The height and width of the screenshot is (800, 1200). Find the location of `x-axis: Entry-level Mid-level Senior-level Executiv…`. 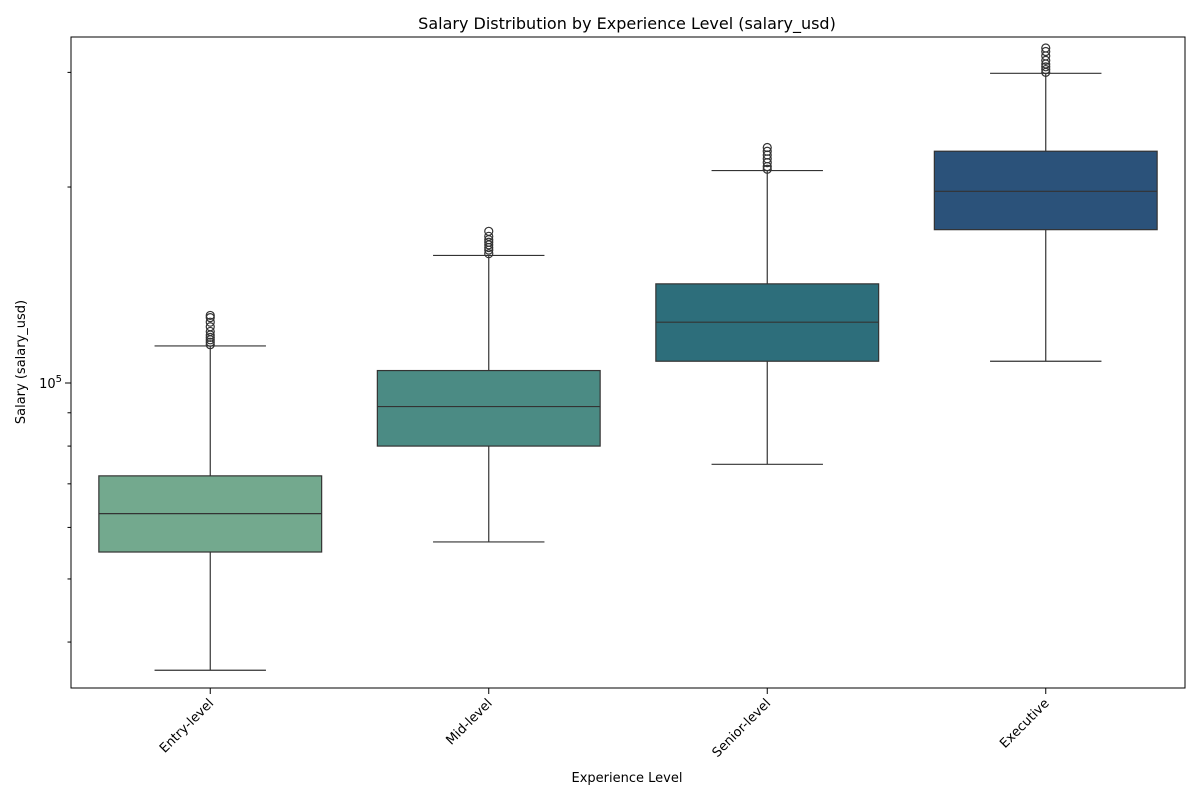

x-axis: Entry-level Mid-level Senior-level Executiv… is located at coordinates (605, 724).